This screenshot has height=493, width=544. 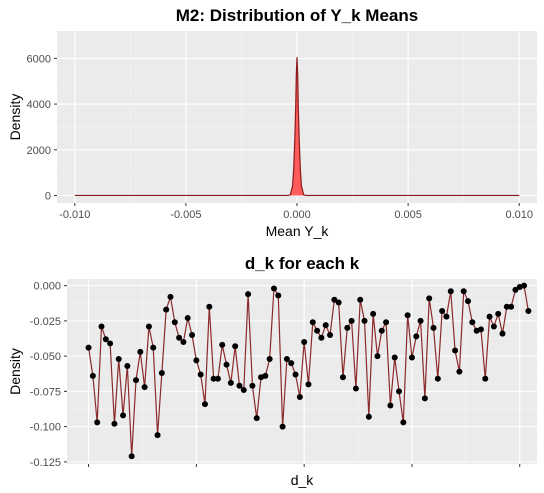 I want to click on y-tick-label: 4000, so click(x=39, y=105).